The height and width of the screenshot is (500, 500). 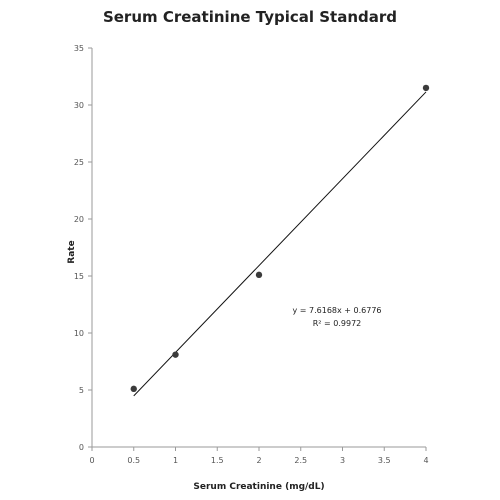 What do you see at coordinates (72, 252) in the screenshot?
I see `y-axis-label: Rate` at bounding box center [72, 252].